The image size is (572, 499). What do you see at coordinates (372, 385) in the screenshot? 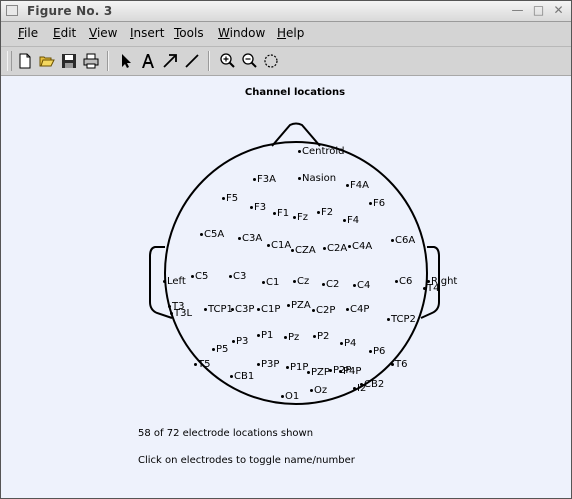
I see `electrode-cb2: CB2` at bounding box center [372, 385].